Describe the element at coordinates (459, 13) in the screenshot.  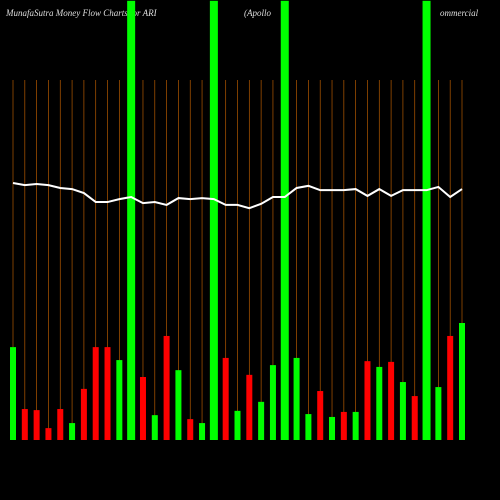
I see `chart-subtitle: ommercial` at that location.